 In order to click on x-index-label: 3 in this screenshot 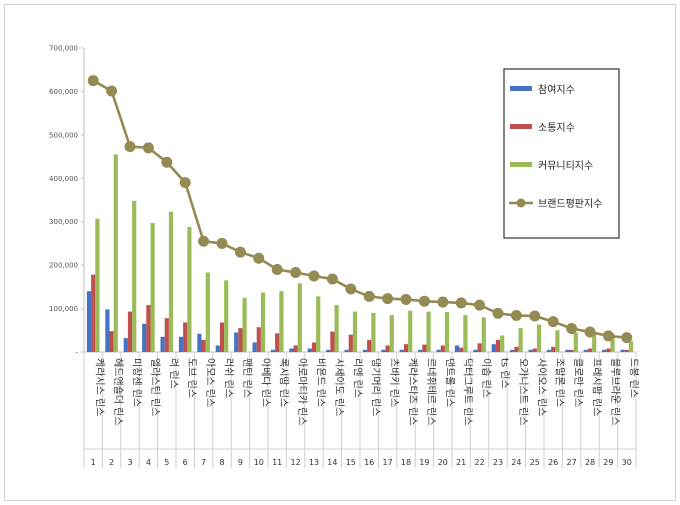, I will do `click(129, 462)`.